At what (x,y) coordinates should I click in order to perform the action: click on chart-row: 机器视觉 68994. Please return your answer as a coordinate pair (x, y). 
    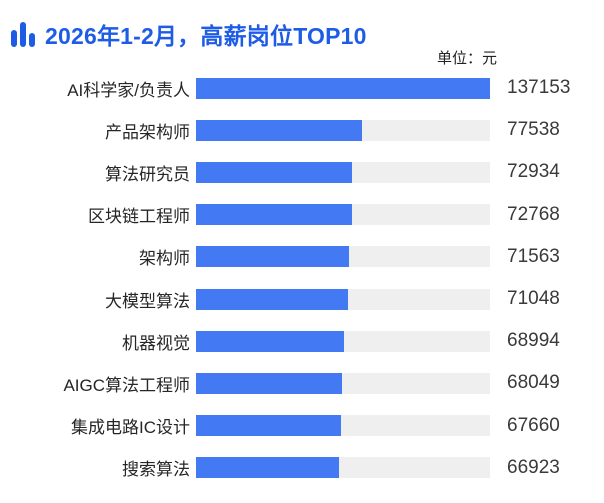
    Looking at the image, I should click on (302, 341).